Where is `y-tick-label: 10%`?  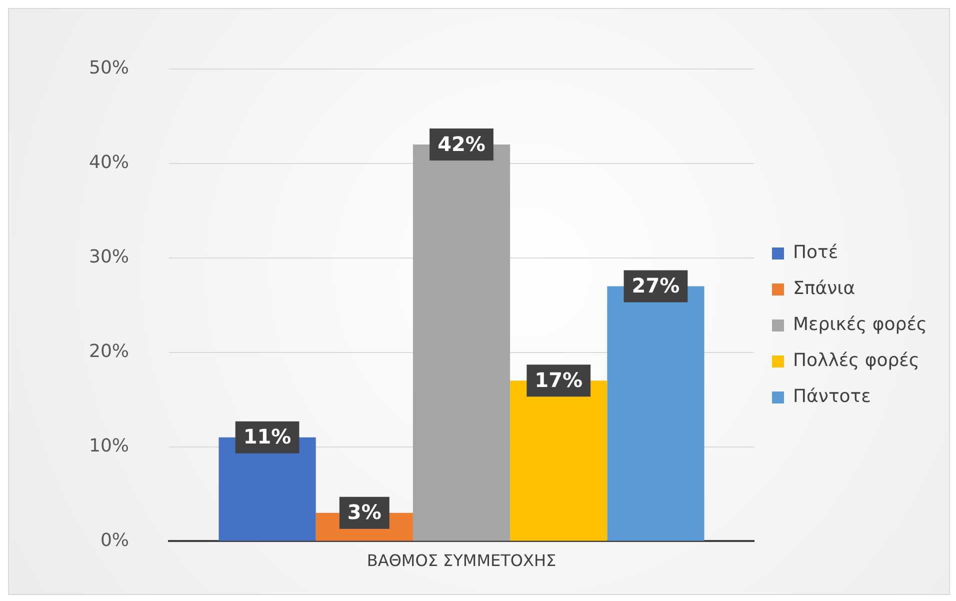 y-tick-label: 10% is located at coordinates (109, 445).